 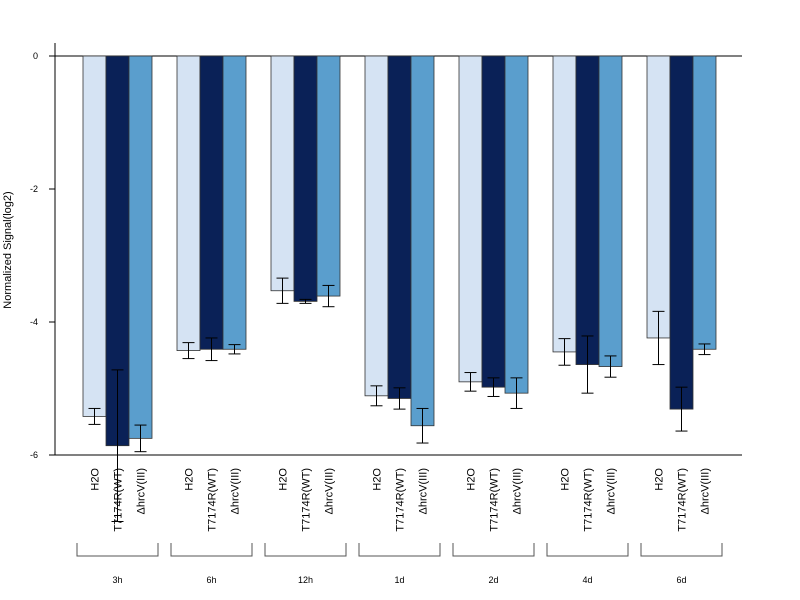 What do you see at coordinates (399, 580) in the screenshot?
I see `group-label: 1d` at bounding box center [399, 580].